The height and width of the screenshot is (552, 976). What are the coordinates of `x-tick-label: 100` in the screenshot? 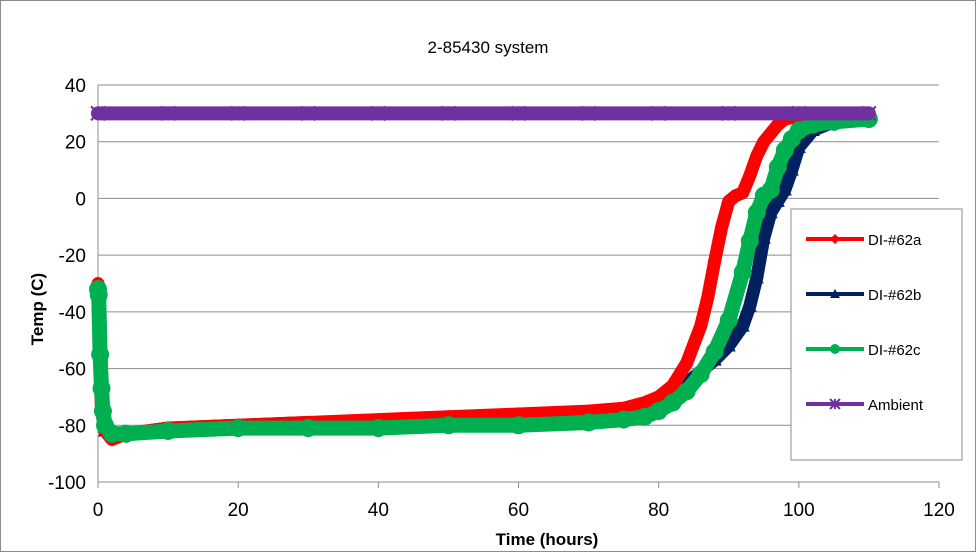 It's located at (799, 510).